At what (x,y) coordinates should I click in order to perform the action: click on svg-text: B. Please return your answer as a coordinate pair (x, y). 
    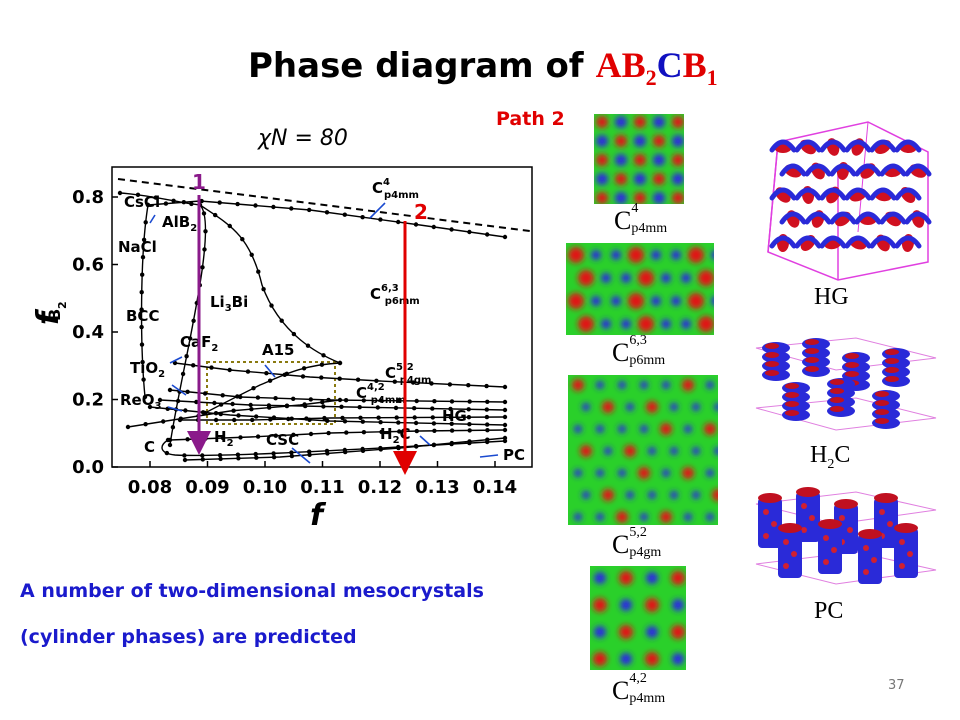
    Looking at the image, I should click on (54, 315).